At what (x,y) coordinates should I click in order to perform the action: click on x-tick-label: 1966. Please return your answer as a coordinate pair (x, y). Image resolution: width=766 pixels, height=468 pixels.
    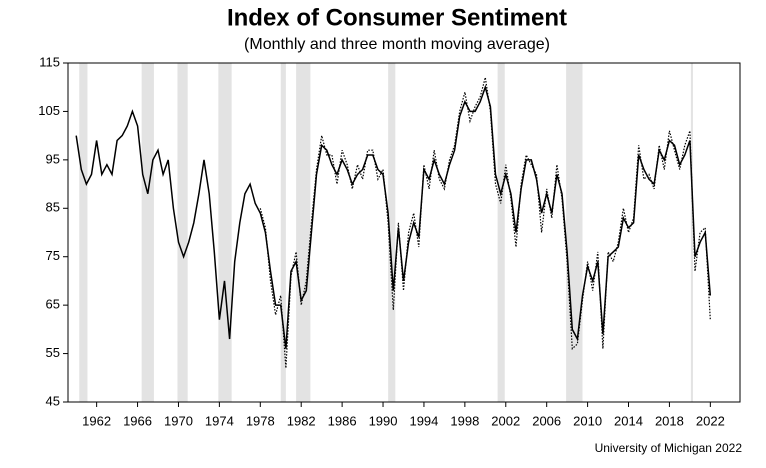
    Looking at the image, I should click on (137, 420).